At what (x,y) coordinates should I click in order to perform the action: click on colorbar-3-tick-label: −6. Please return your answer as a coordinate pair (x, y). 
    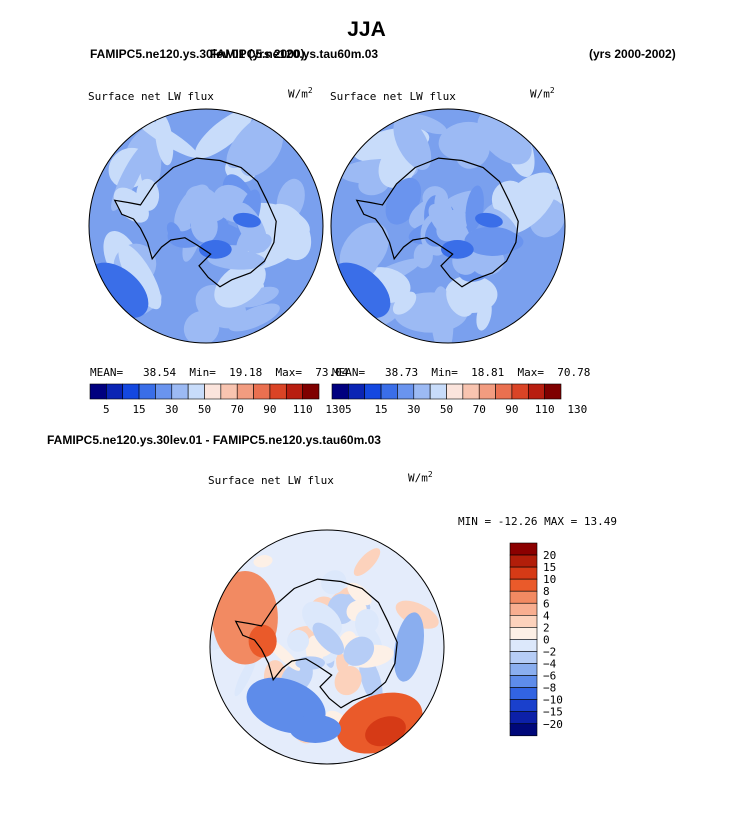
    Looking at the image, I should click on (549, 676).